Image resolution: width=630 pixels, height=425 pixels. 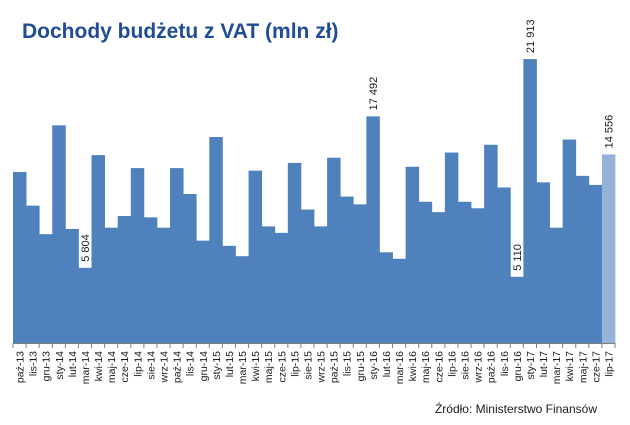 I want to click on x-tick-label-wrz-16: wrz-16, so click(x=479, y=367).